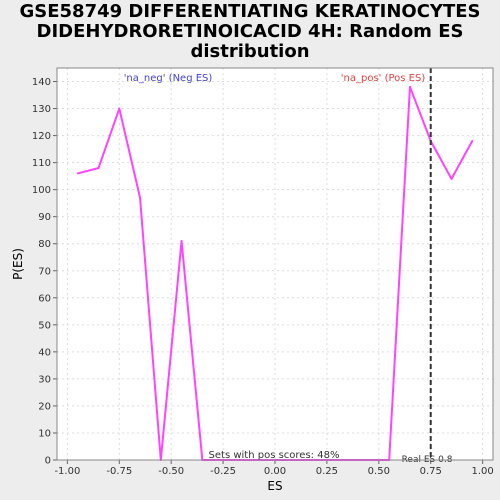  Describe the element at coordinates (44, 406) in the screenshot. I see `y-tick-label: 20` at that location.